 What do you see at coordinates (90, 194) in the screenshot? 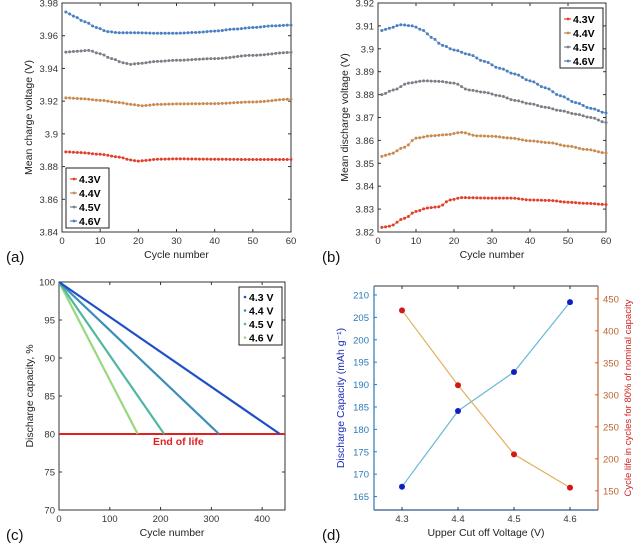
I see `legend-label: 4.4V` at bounding box center [90, 194].